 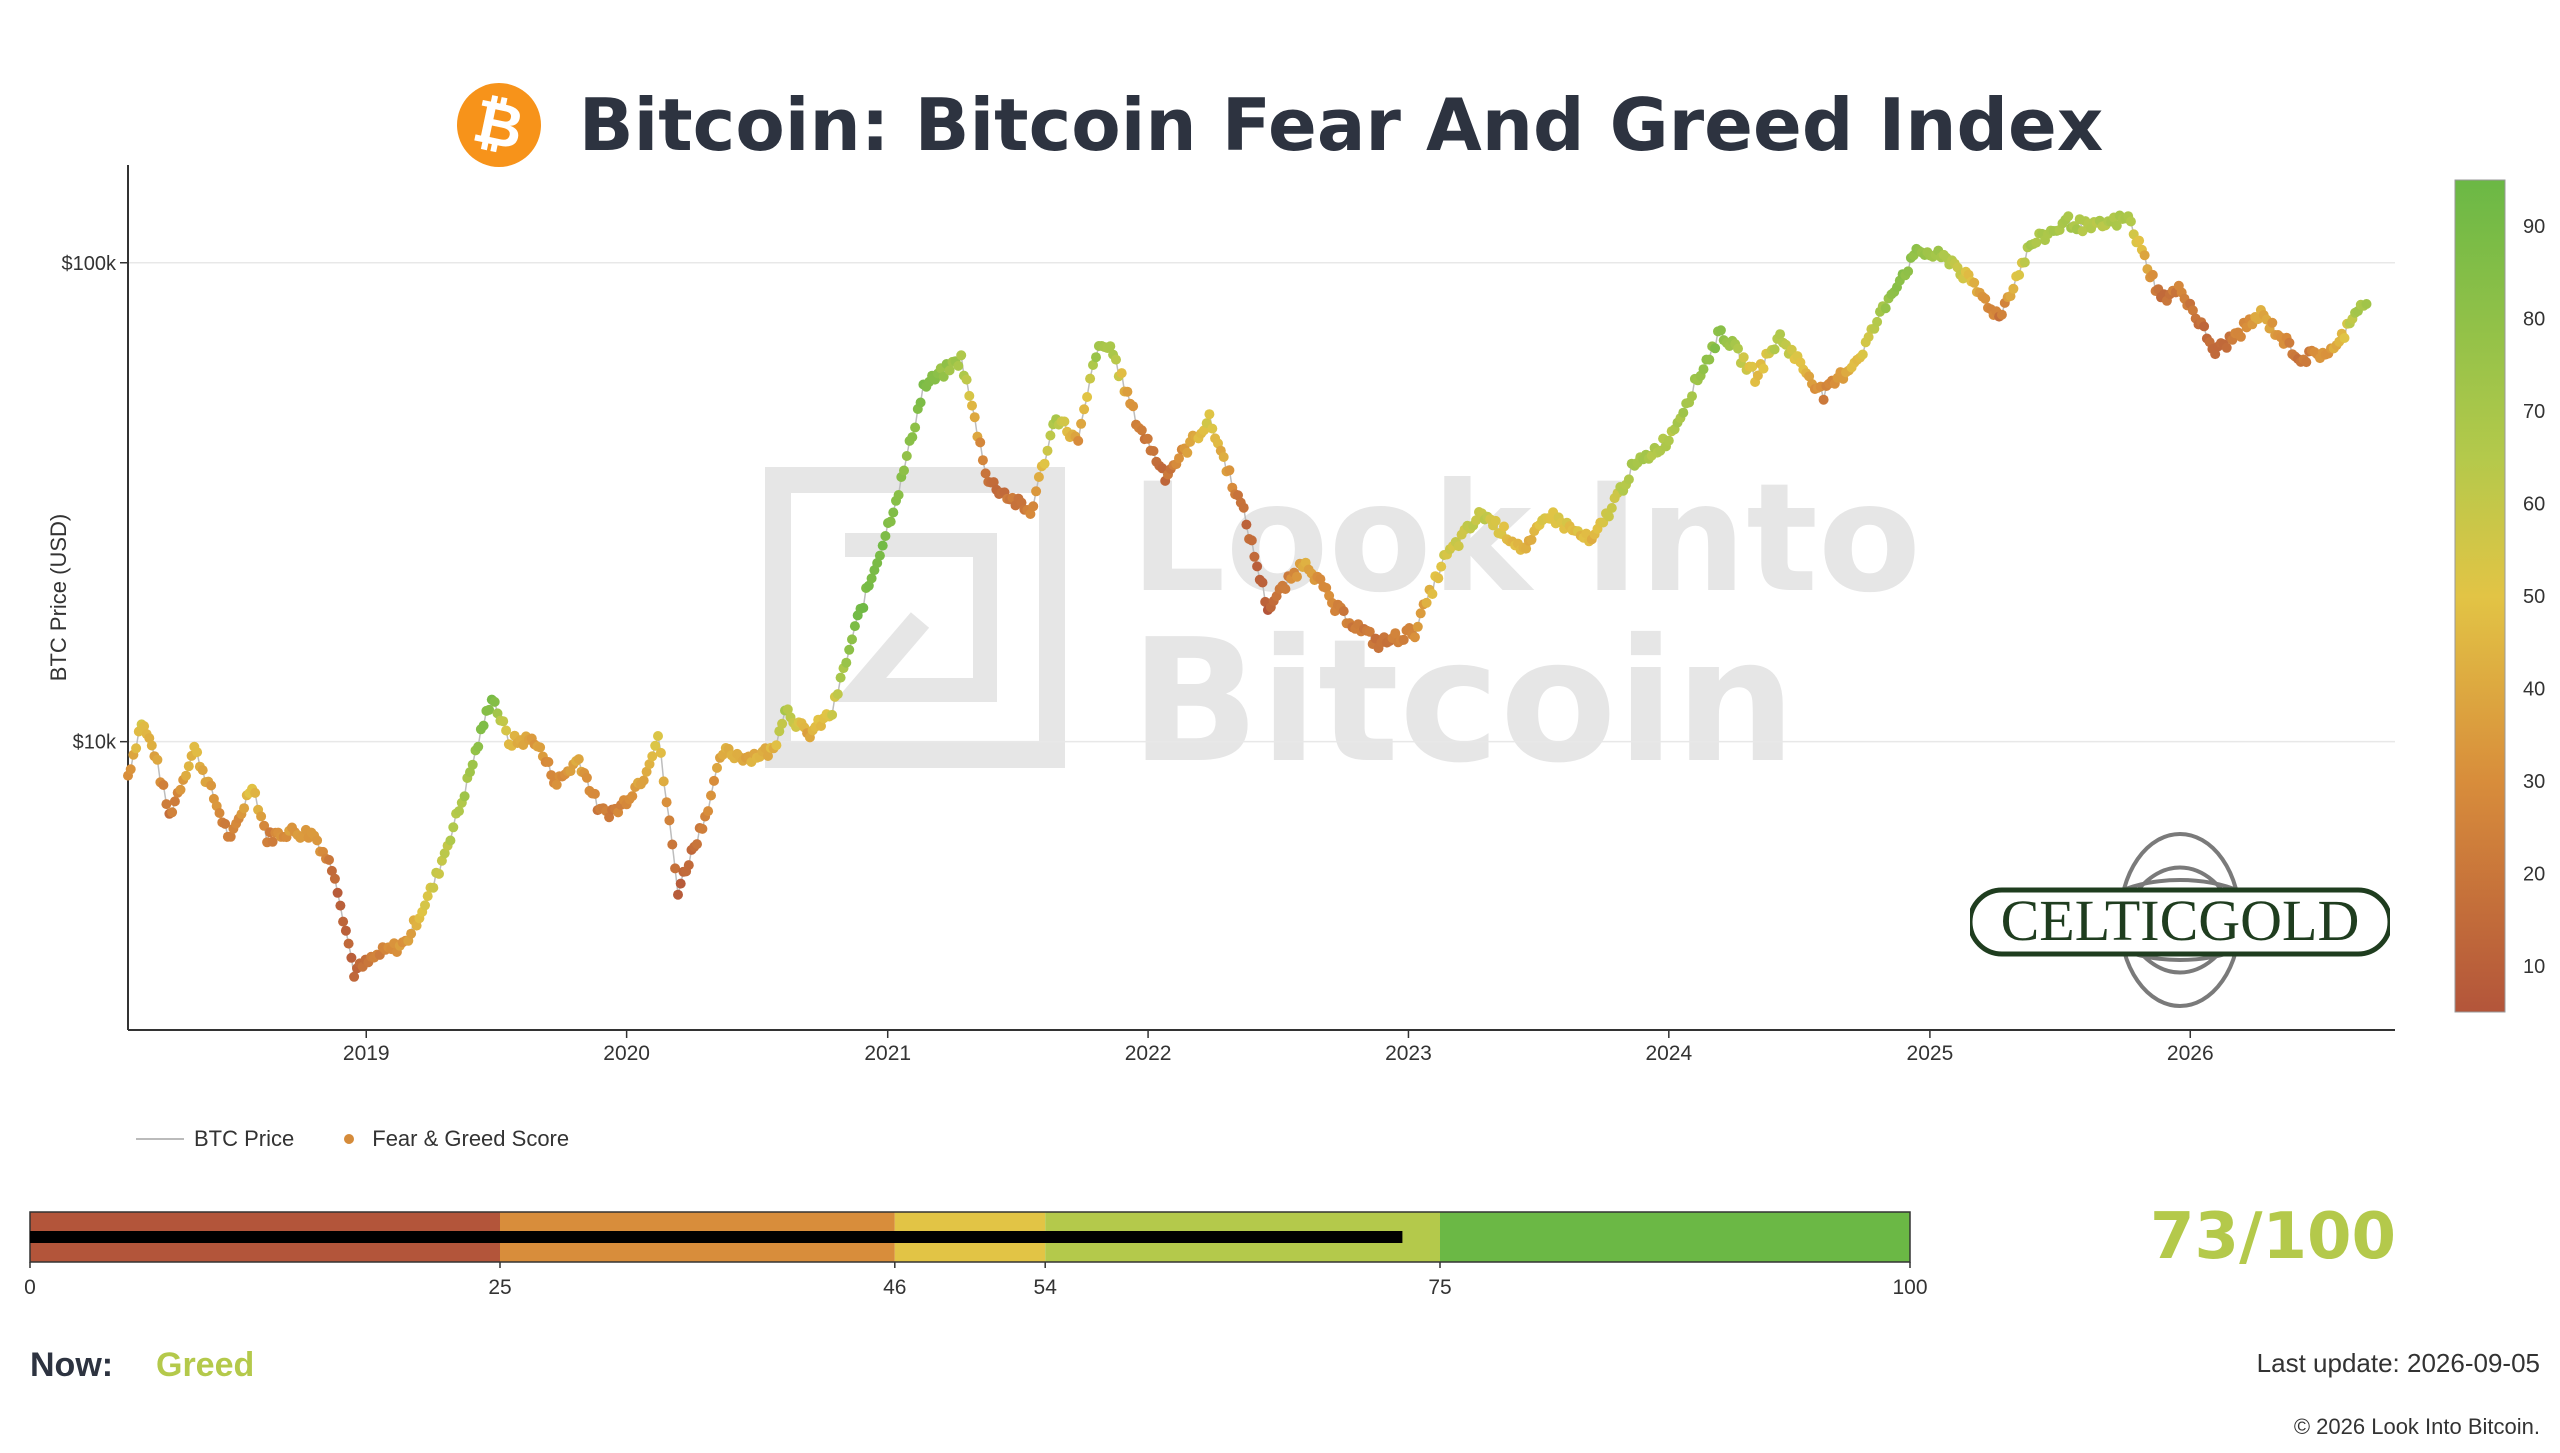 I want to click on watermark-line2: Bitcoin, so click(x=1463, y=702).